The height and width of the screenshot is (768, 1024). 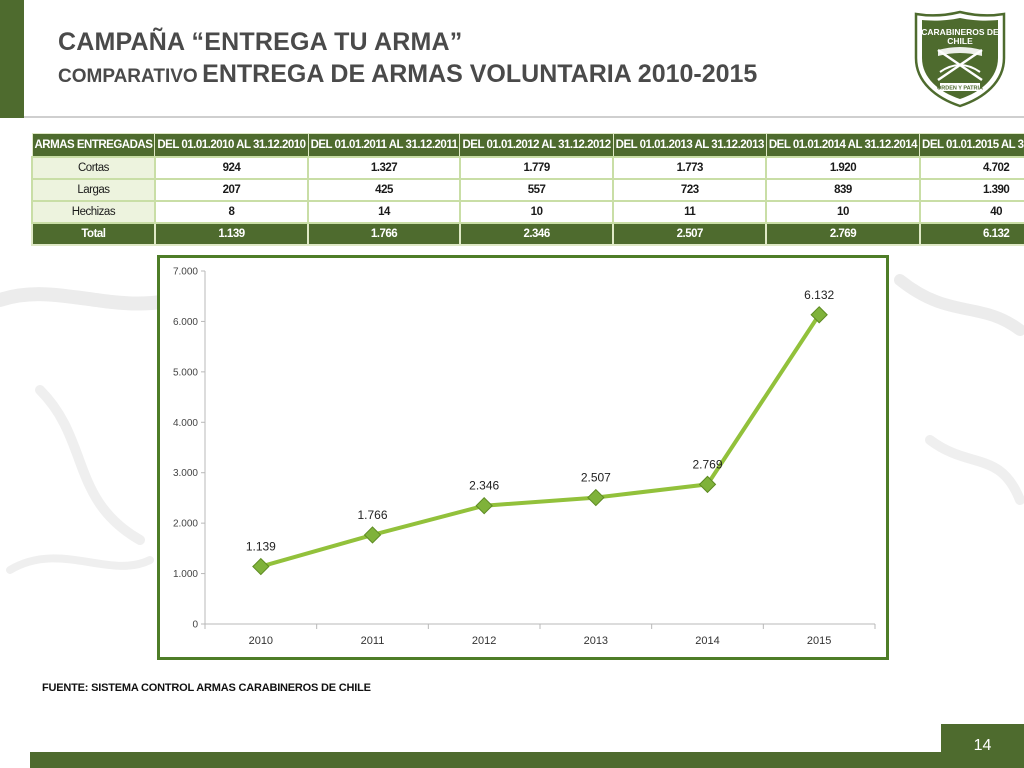 I want to click on header-cell: DEL 01.01.2011 AL 31.12.2011, so click(x=384, y=145).